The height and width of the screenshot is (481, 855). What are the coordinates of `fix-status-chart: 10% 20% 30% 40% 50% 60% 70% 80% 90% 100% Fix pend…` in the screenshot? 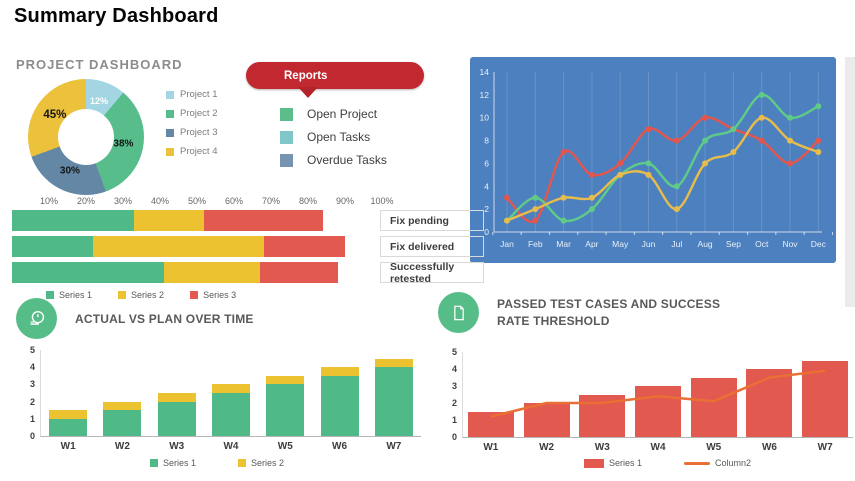 It's located at (248, 248).